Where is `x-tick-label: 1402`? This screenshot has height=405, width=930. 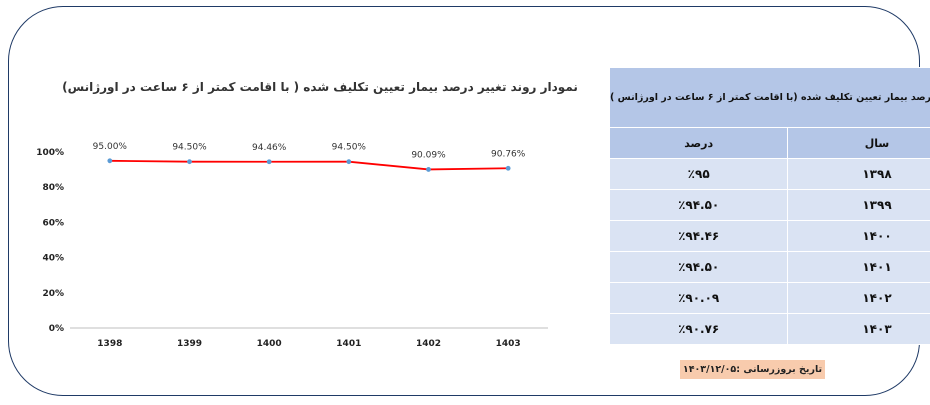 x-tick-label: 1402 is located at coordinates (428, 344).